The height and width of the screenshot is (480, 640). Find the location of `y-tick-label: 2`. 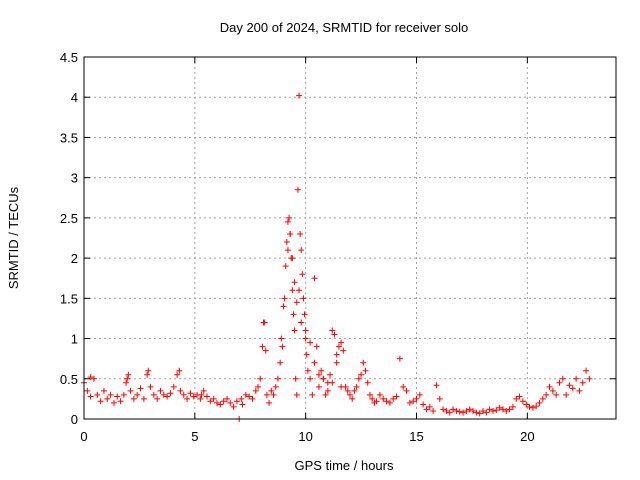

y-tick-label: 2 is located at coordinates (74, 258).